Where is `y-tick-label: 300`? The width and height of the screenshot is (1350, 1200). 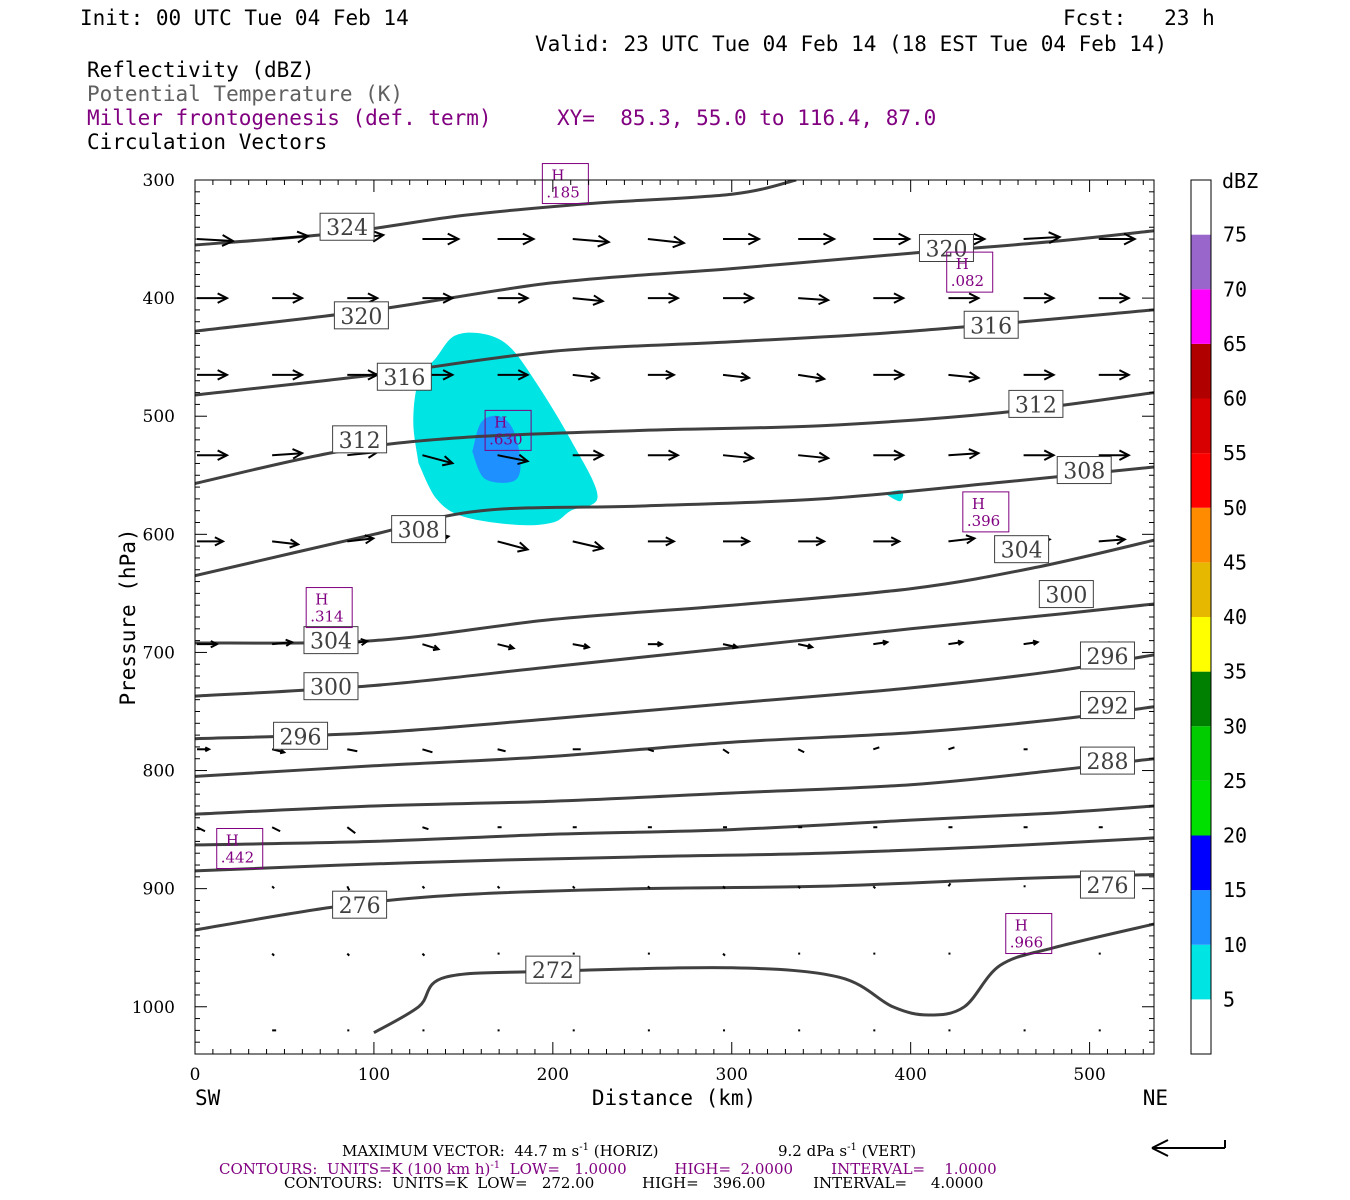 y-tick-label: 300 is located at coordinates (159, 181).